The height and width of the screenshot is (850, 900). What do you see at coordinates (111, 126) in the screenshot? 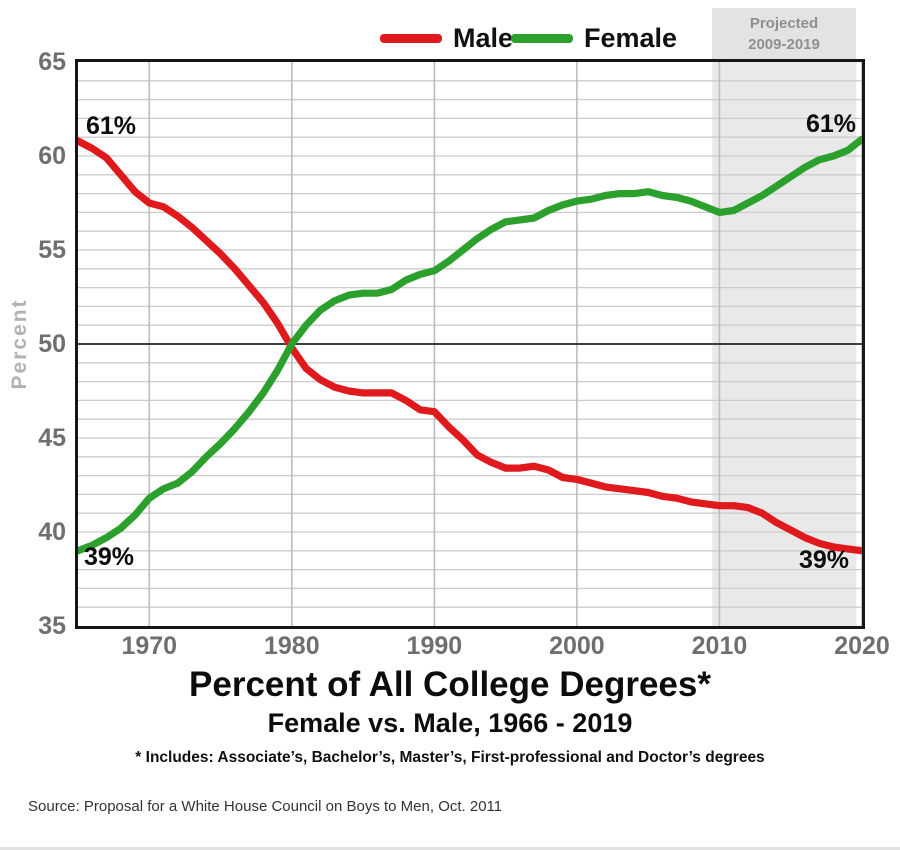
I see `male-start-value-annotation: 61%` at bounding box center [111, 126].